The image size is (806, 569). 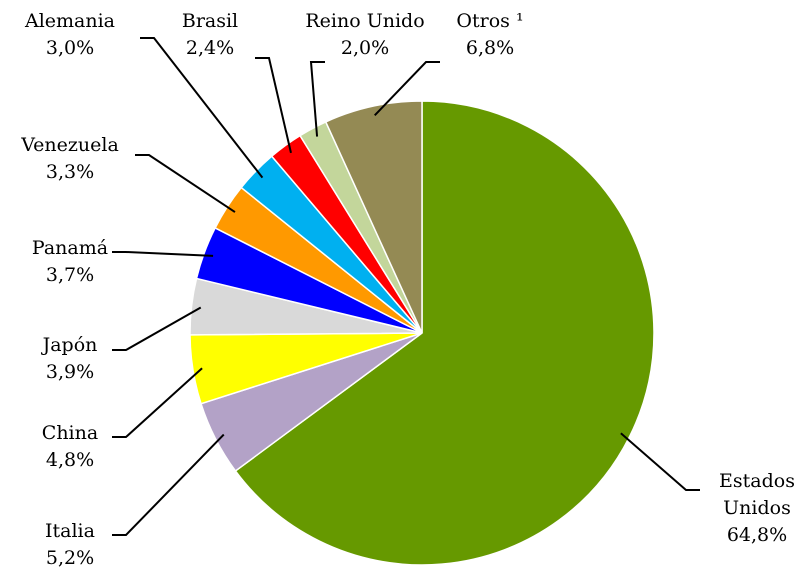 I want to click on category-label: Reino Unido, so click(x=365, y=21).